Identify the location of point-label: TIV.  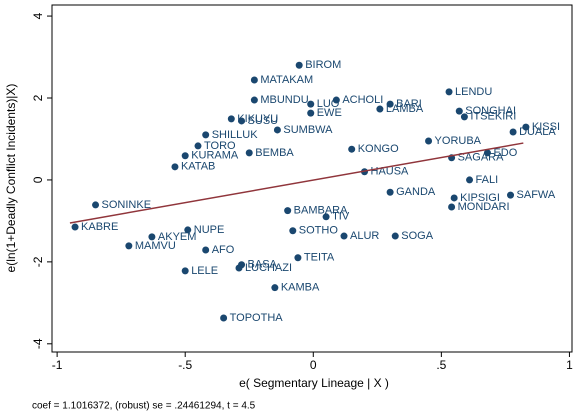
(341, 217).